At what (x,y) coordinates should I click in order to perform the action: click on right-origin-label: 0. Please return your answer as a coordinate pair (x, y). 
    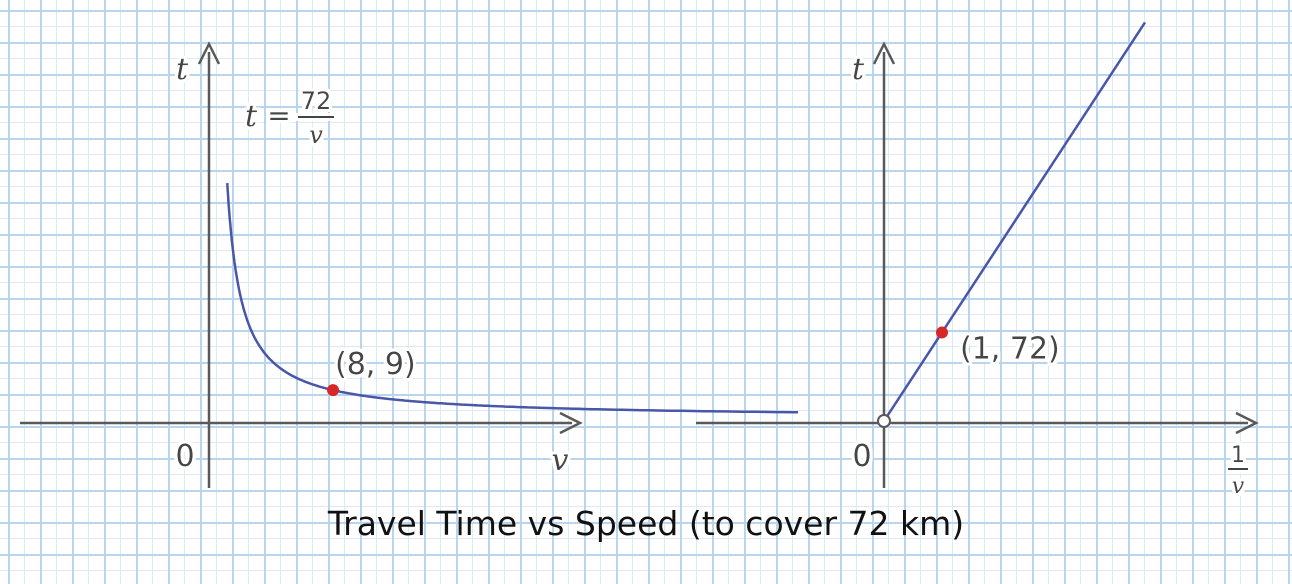
    Looking at the image, I should click on (861, 456).